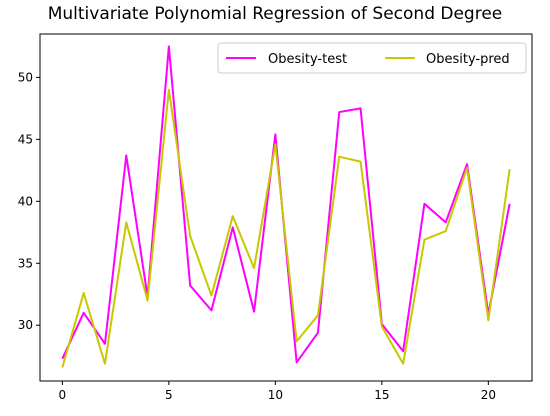 Image resolution: width=550 pixels, height=416 pixels. What do you see at coordinates (307, 59) in the screenshot?
I see `legend-label-obesity-test: Obesity-test` at bounding box center [307, 59].